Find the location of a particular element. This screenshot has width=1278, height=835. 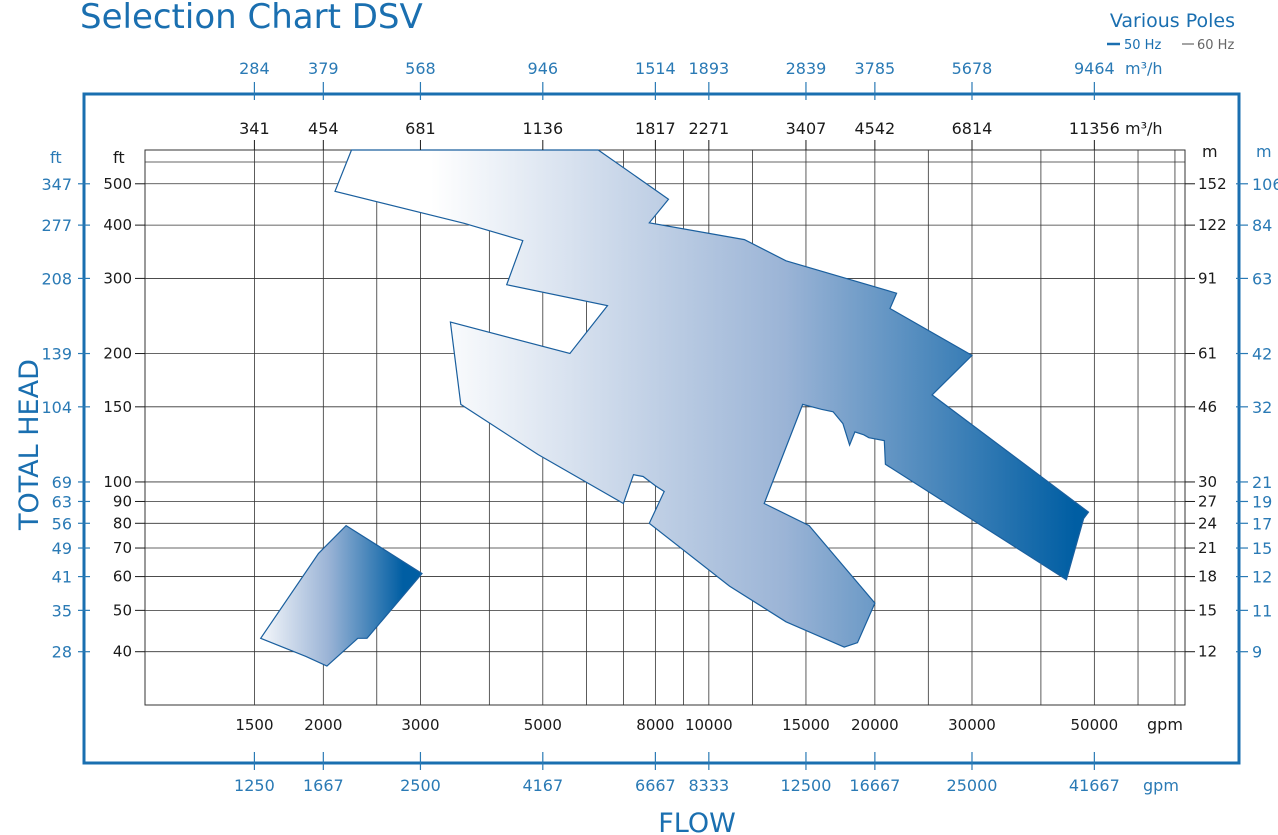

legend-title: Various Poles is located at coordinates (1172, 21).